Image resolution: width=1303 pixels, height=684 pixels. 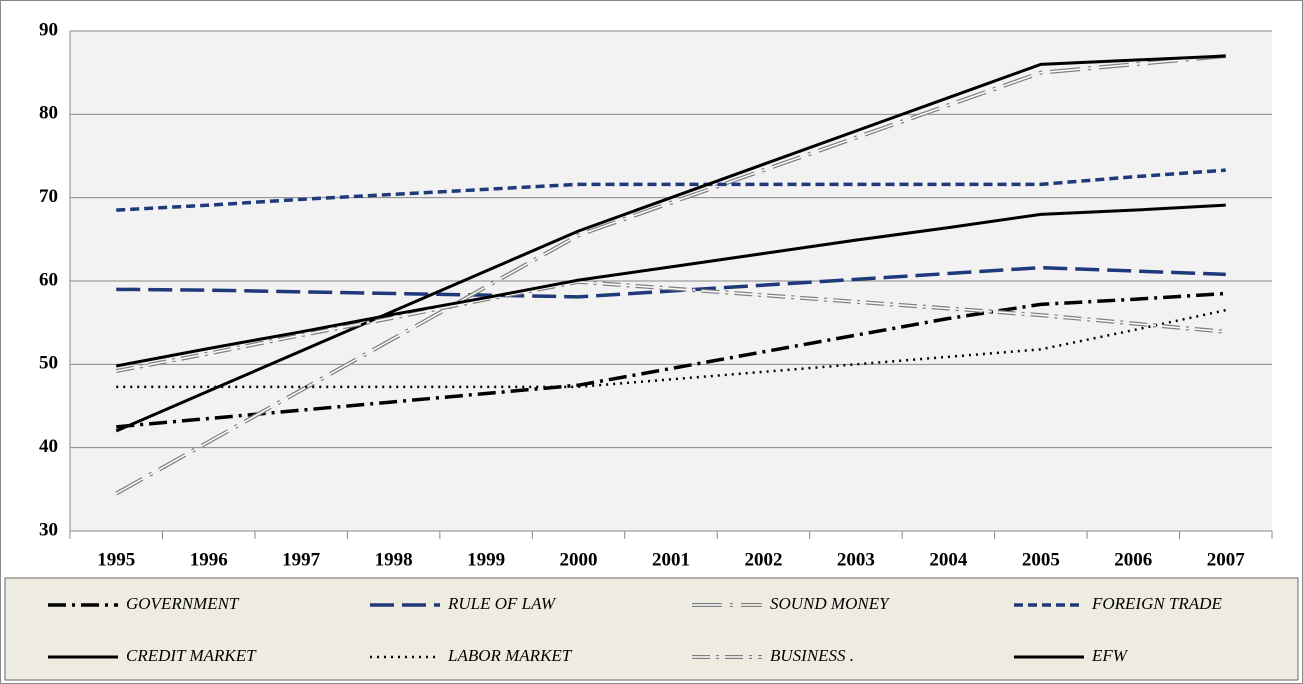 I want to click on legend-label: CREDIT MARKET, so click(x=191, y=655).